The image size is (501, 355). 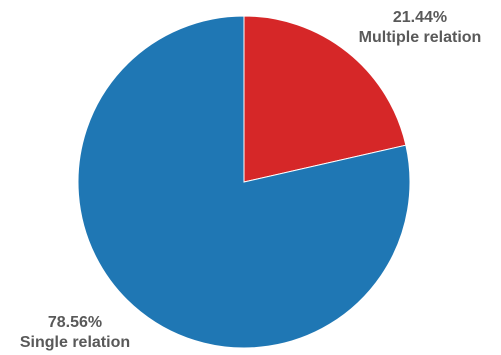 I want to click on single-relation-percent-label: 78.56%, so click(x=75, y=322).